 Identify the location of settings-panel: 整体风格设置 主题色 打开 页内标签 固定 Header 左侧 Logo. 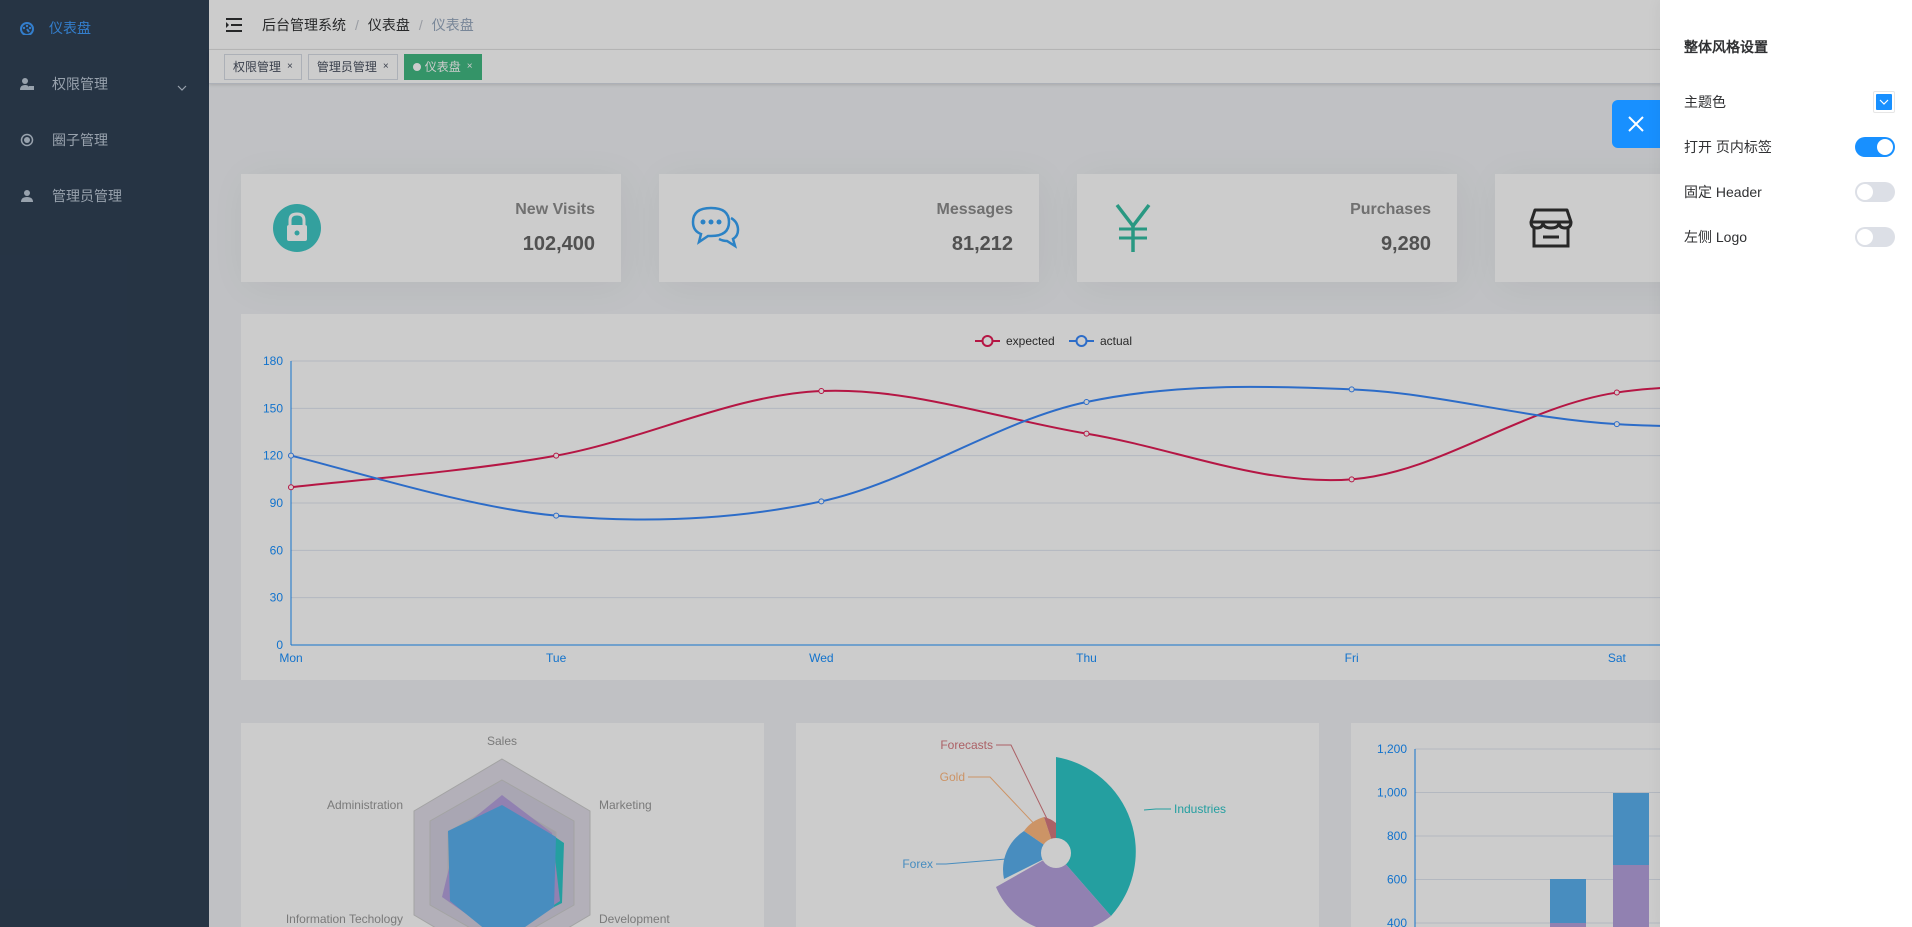
(1786, 463).